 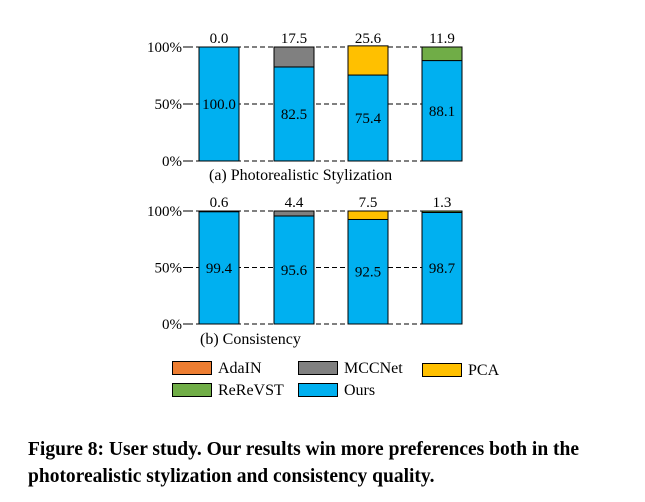 I want to click on bar-value-label: 100.0, so click(x=219, y=105).